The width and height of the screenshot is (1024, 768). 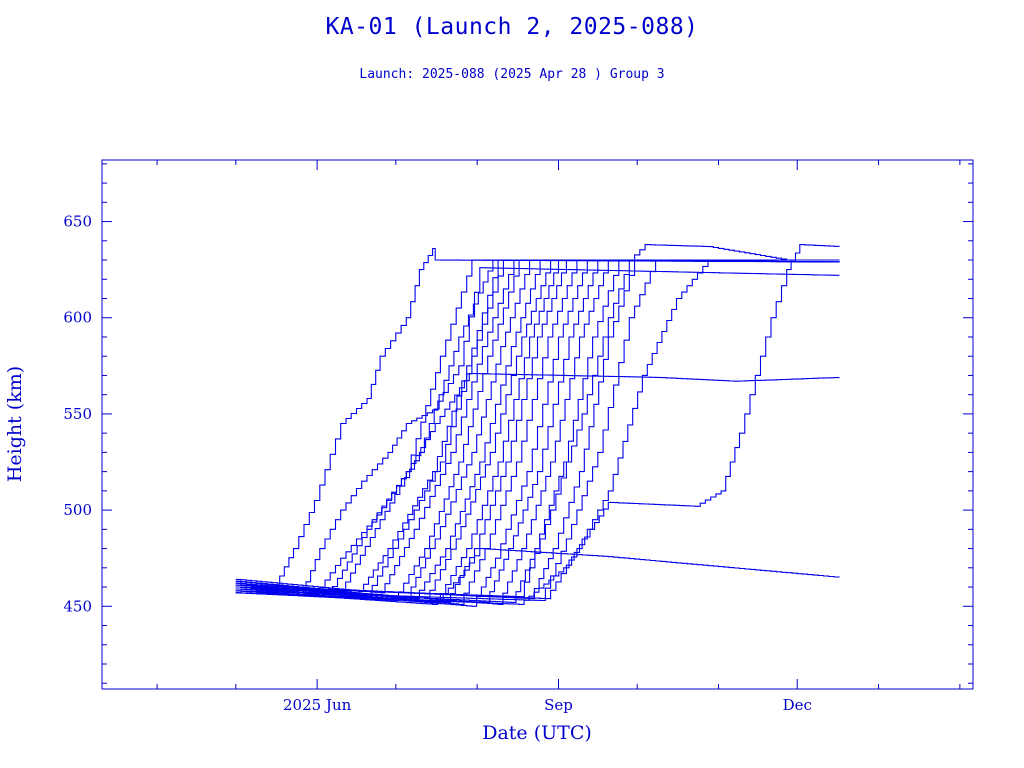 I want to click on y-tick-label: 550, so click(x=77, y=414).